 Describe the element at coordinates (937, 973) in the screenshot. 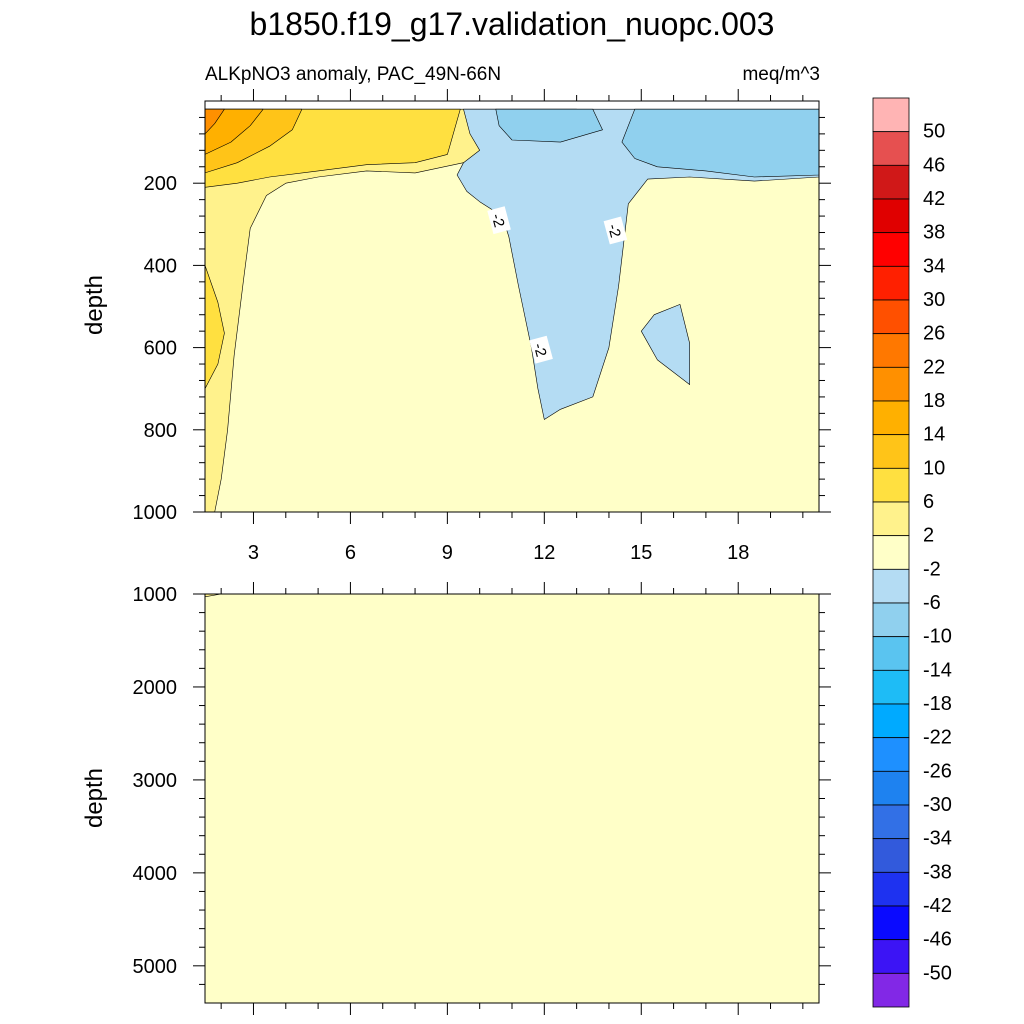

I see `colorbar-label: -50` at that location.